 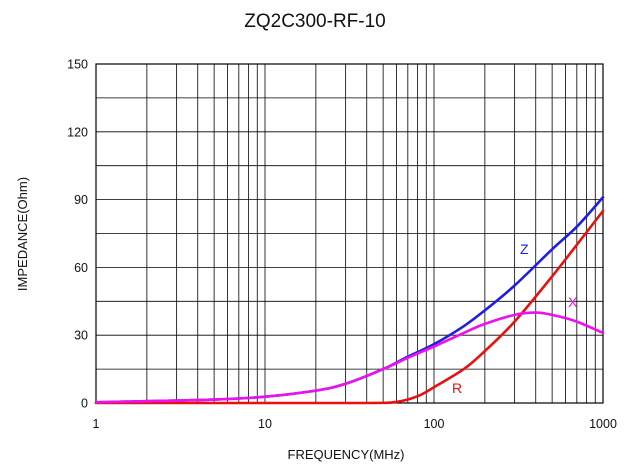 I want to click on x-tick-label: 1000, so click(x=603, y=424).